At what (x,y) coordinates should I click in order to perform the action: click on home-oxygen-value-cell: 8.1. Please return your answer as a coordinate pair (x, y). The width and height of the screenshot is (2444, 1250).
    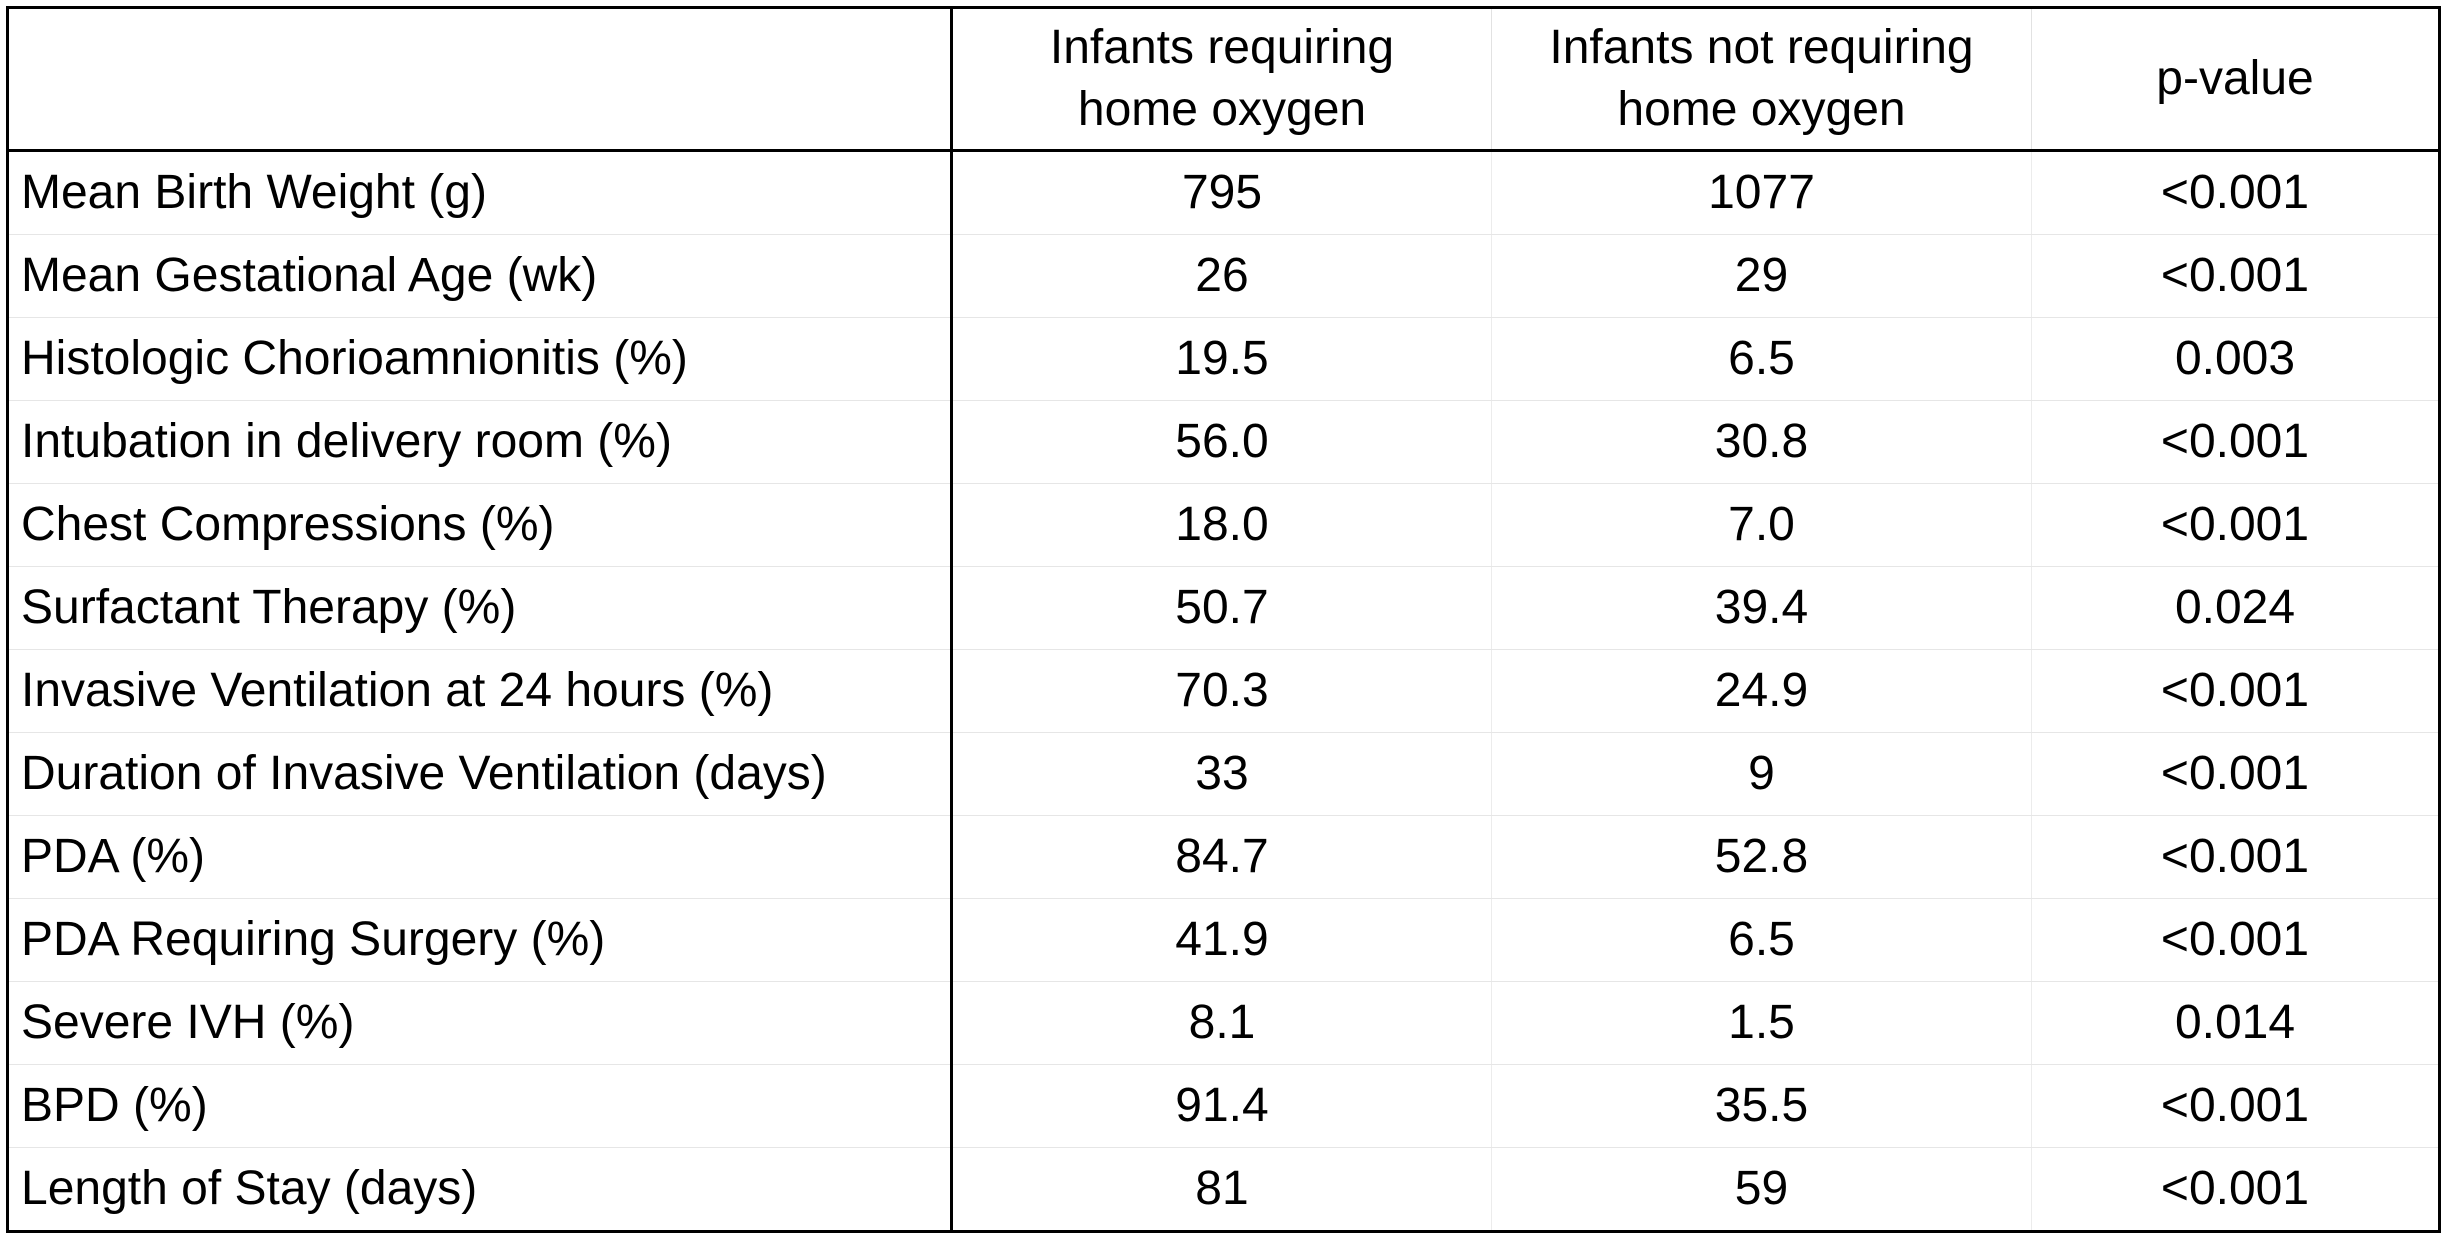
    Looking at the image, I should click on (1221, 1023).